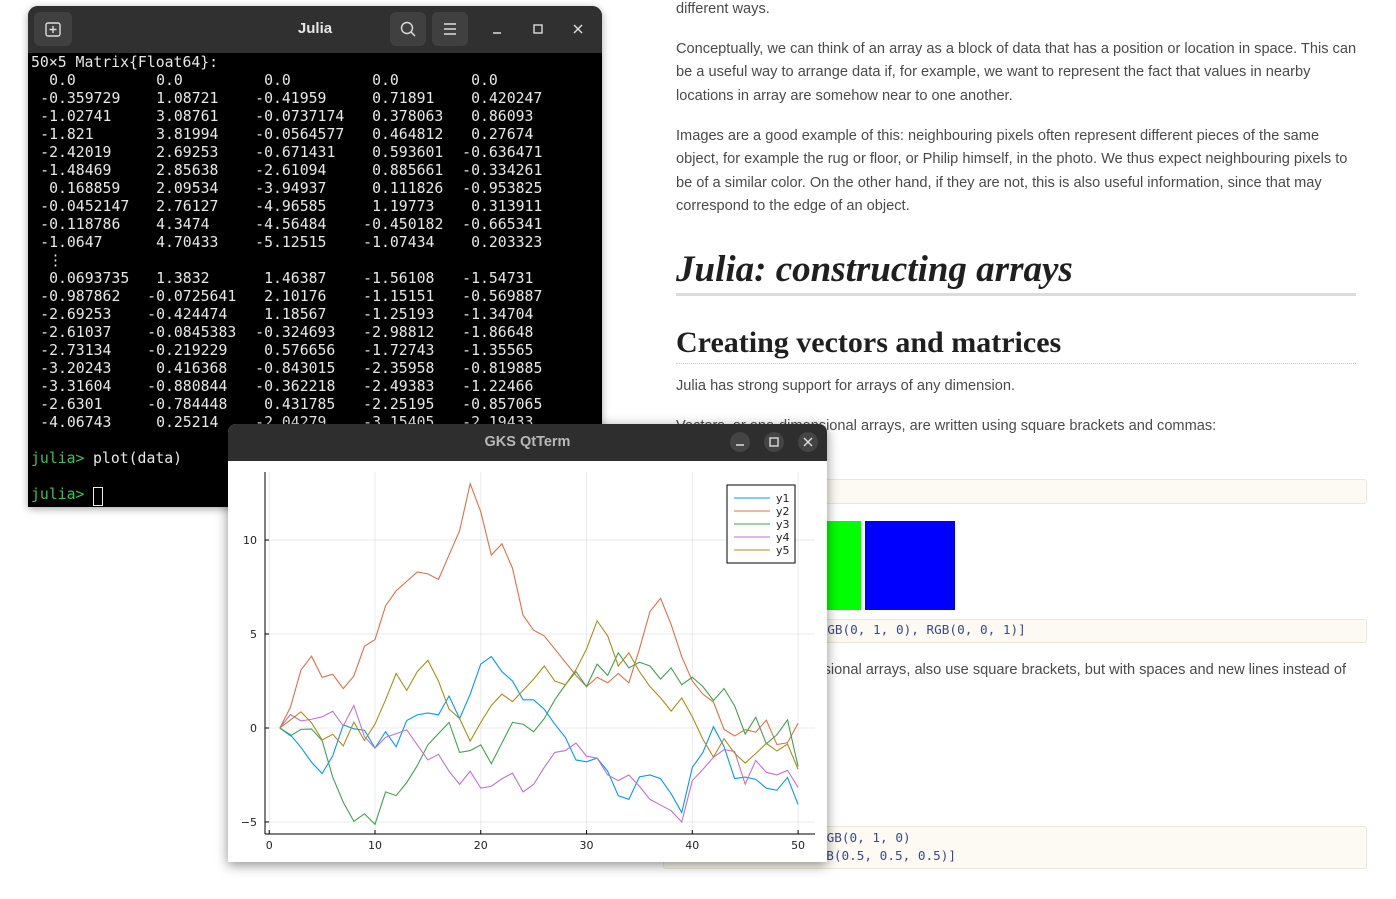 Image resolution: width=1396 pixels, height=899 pixels. Describe the element at coordinates (399, 404) in the screenshot. I see `matrix-cell: -2.25195` at that location.